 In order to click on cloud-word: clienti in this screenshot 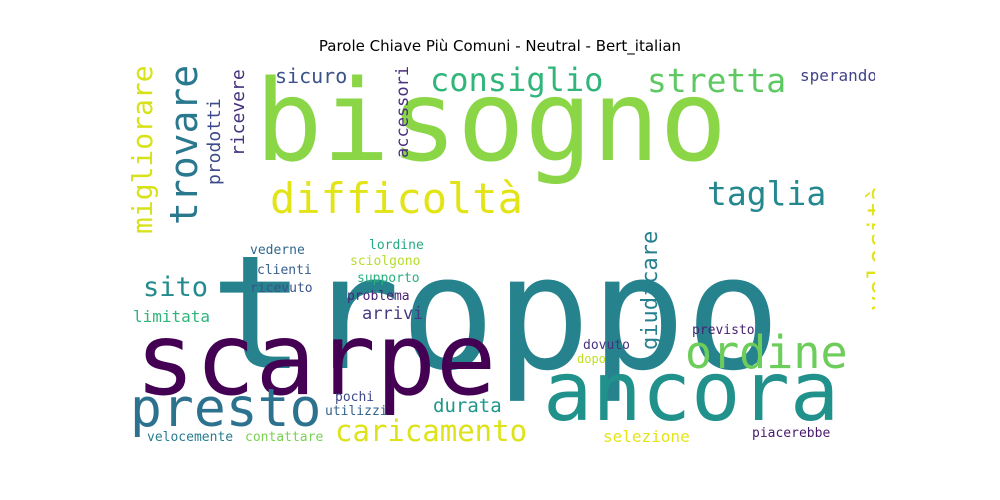, I will do `click(284, 270)`.